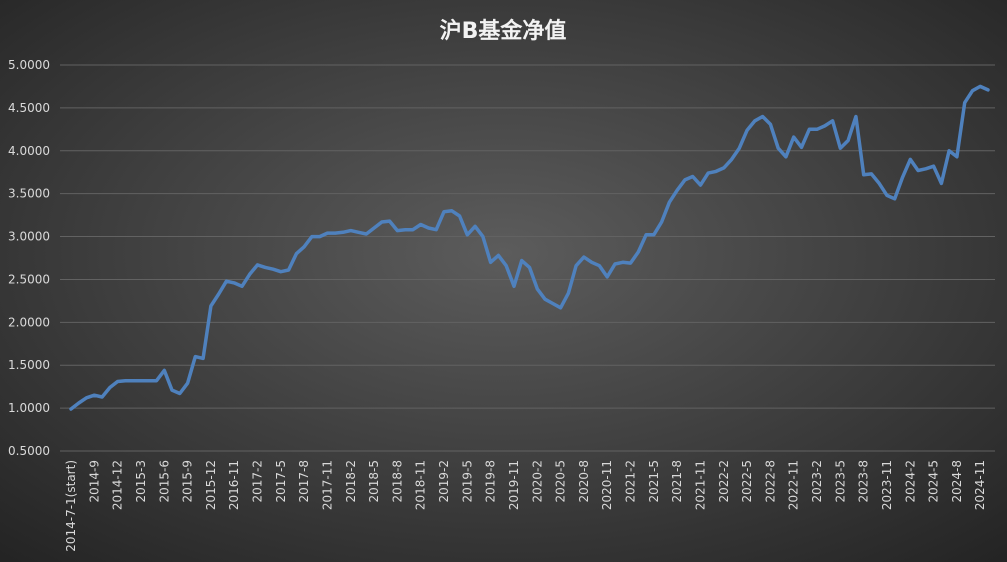  I want to click on x-tick-label: 2022-2, so click(724, 481).